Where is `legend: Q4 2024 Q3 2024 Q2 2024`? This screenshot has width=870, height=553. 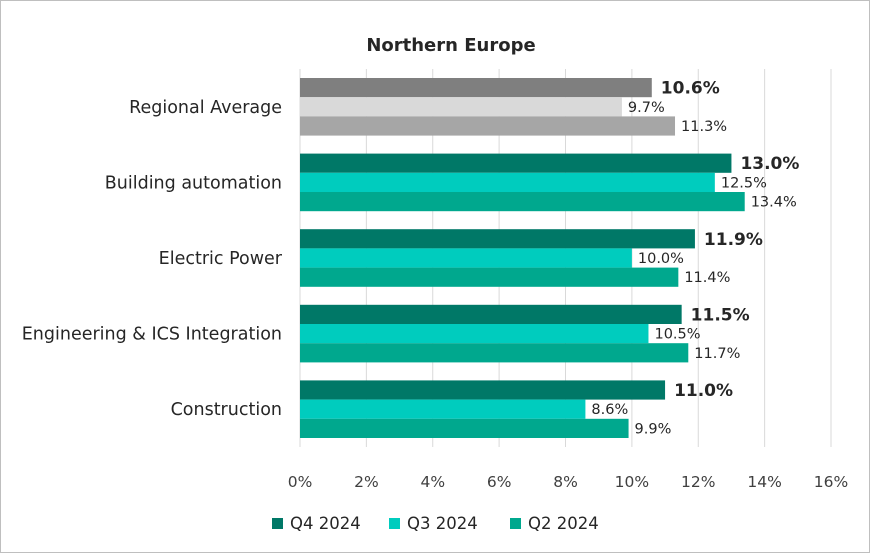 legend: Q4 2024 Q3 2024 Q2 2024 is located at coordinates (435, 523).